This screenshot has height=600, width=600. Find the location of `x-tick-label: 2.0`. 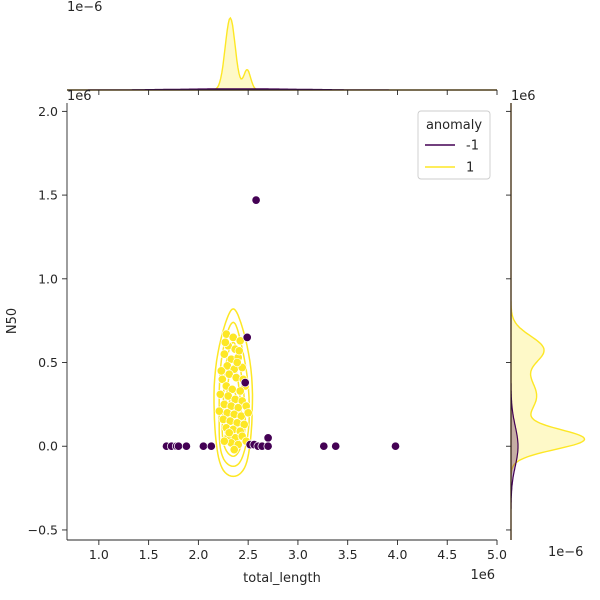

x-tick-label: 2.0 is located at coordinates (198, 554).